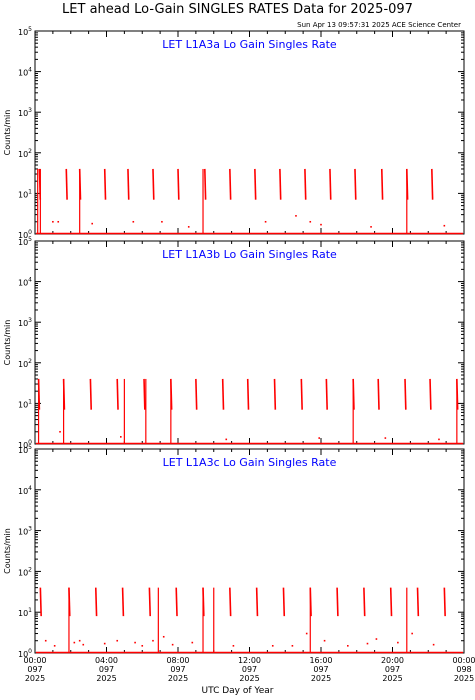 The image size is (475, 700). I want to click on x-tick-label-time: 08:00, so click(177, 660).